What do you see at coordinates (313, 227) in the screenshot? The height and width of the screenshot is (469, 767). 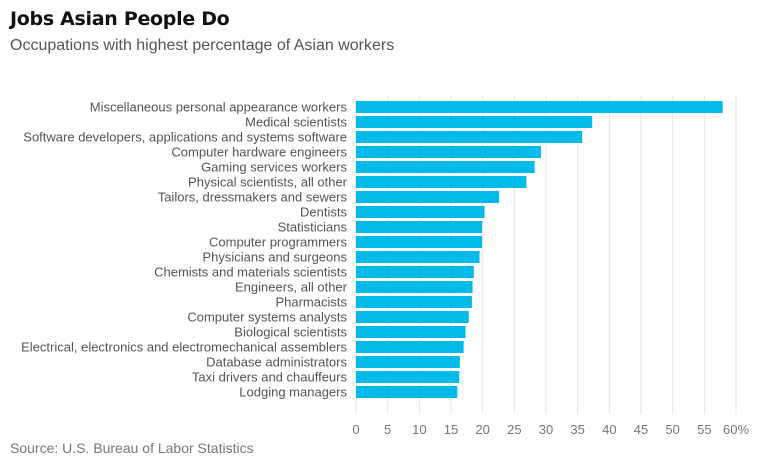 I see `category-label: Statisticians` at bounding box center [313, 227].